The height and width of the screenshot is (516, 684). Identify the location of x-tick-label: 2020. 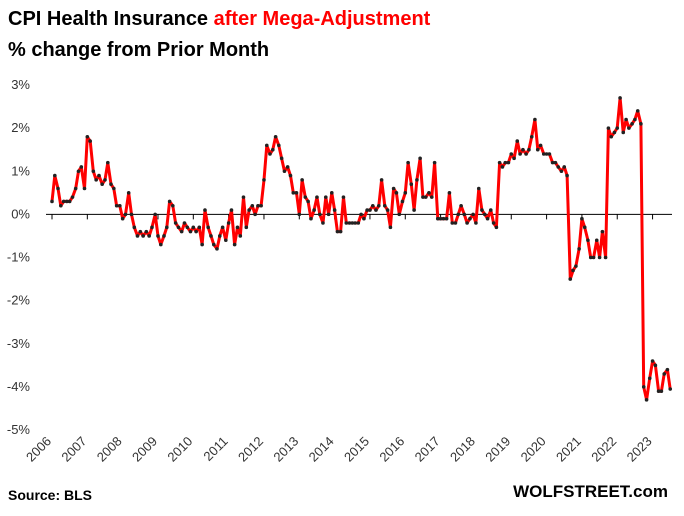
(533, 449).